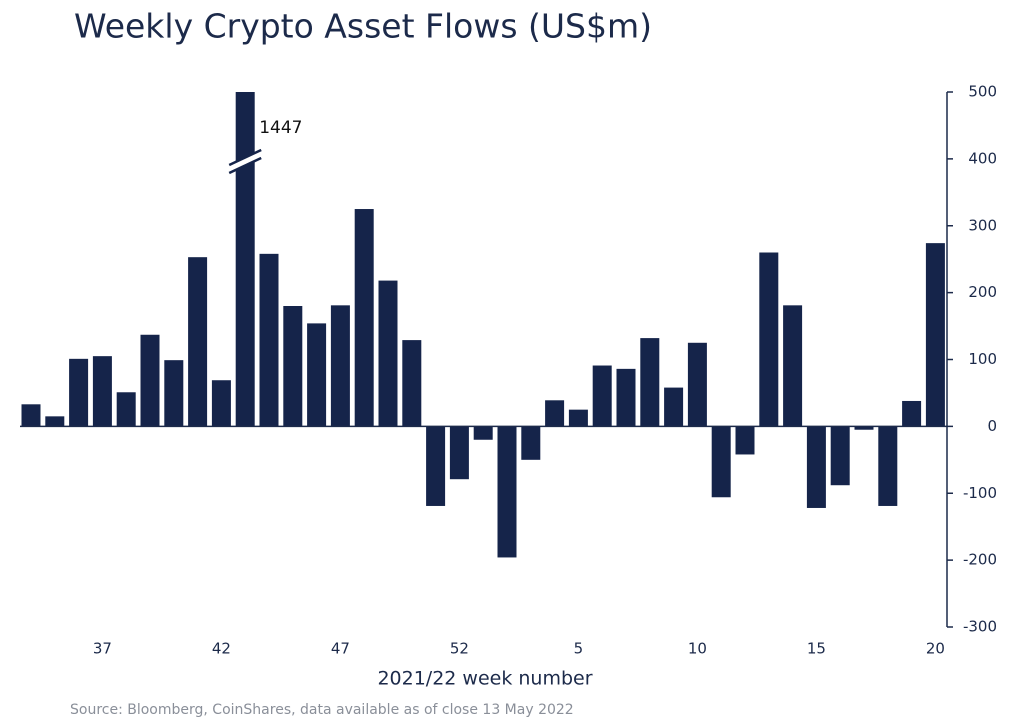  I want to click on y-tick-label: 400, so click(982, 158).